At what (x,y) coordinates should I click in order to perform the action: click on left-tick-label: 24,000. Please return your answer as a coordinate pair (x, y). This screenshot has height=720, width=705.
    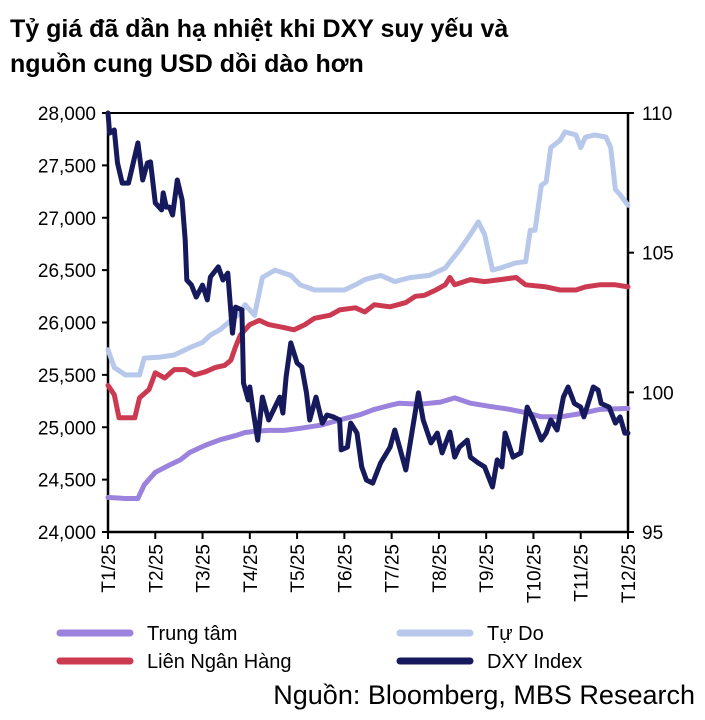
    Looking at the image, I should click on (67, 533).